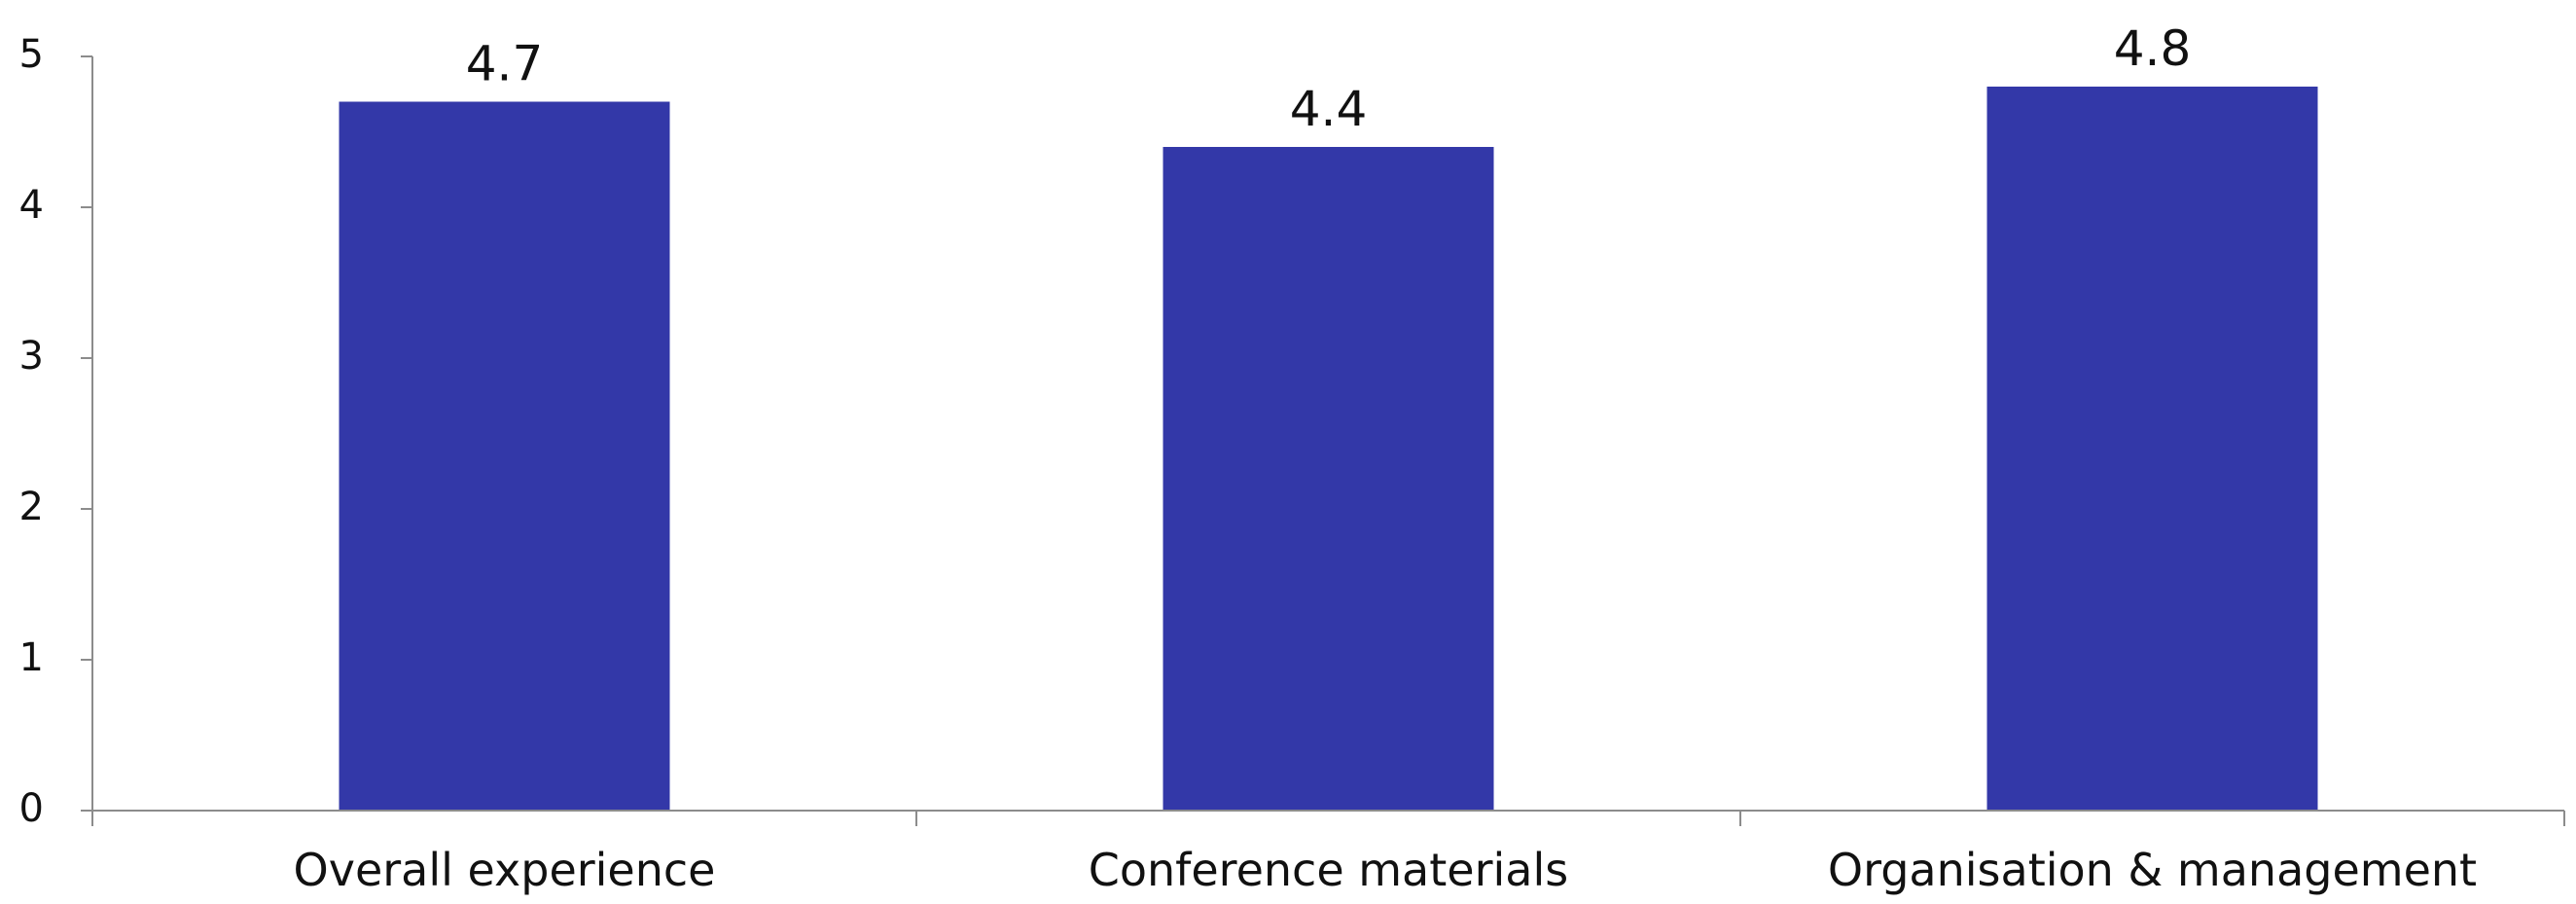  I want to click on y-tick-label-3: 3, so click(31, 356).